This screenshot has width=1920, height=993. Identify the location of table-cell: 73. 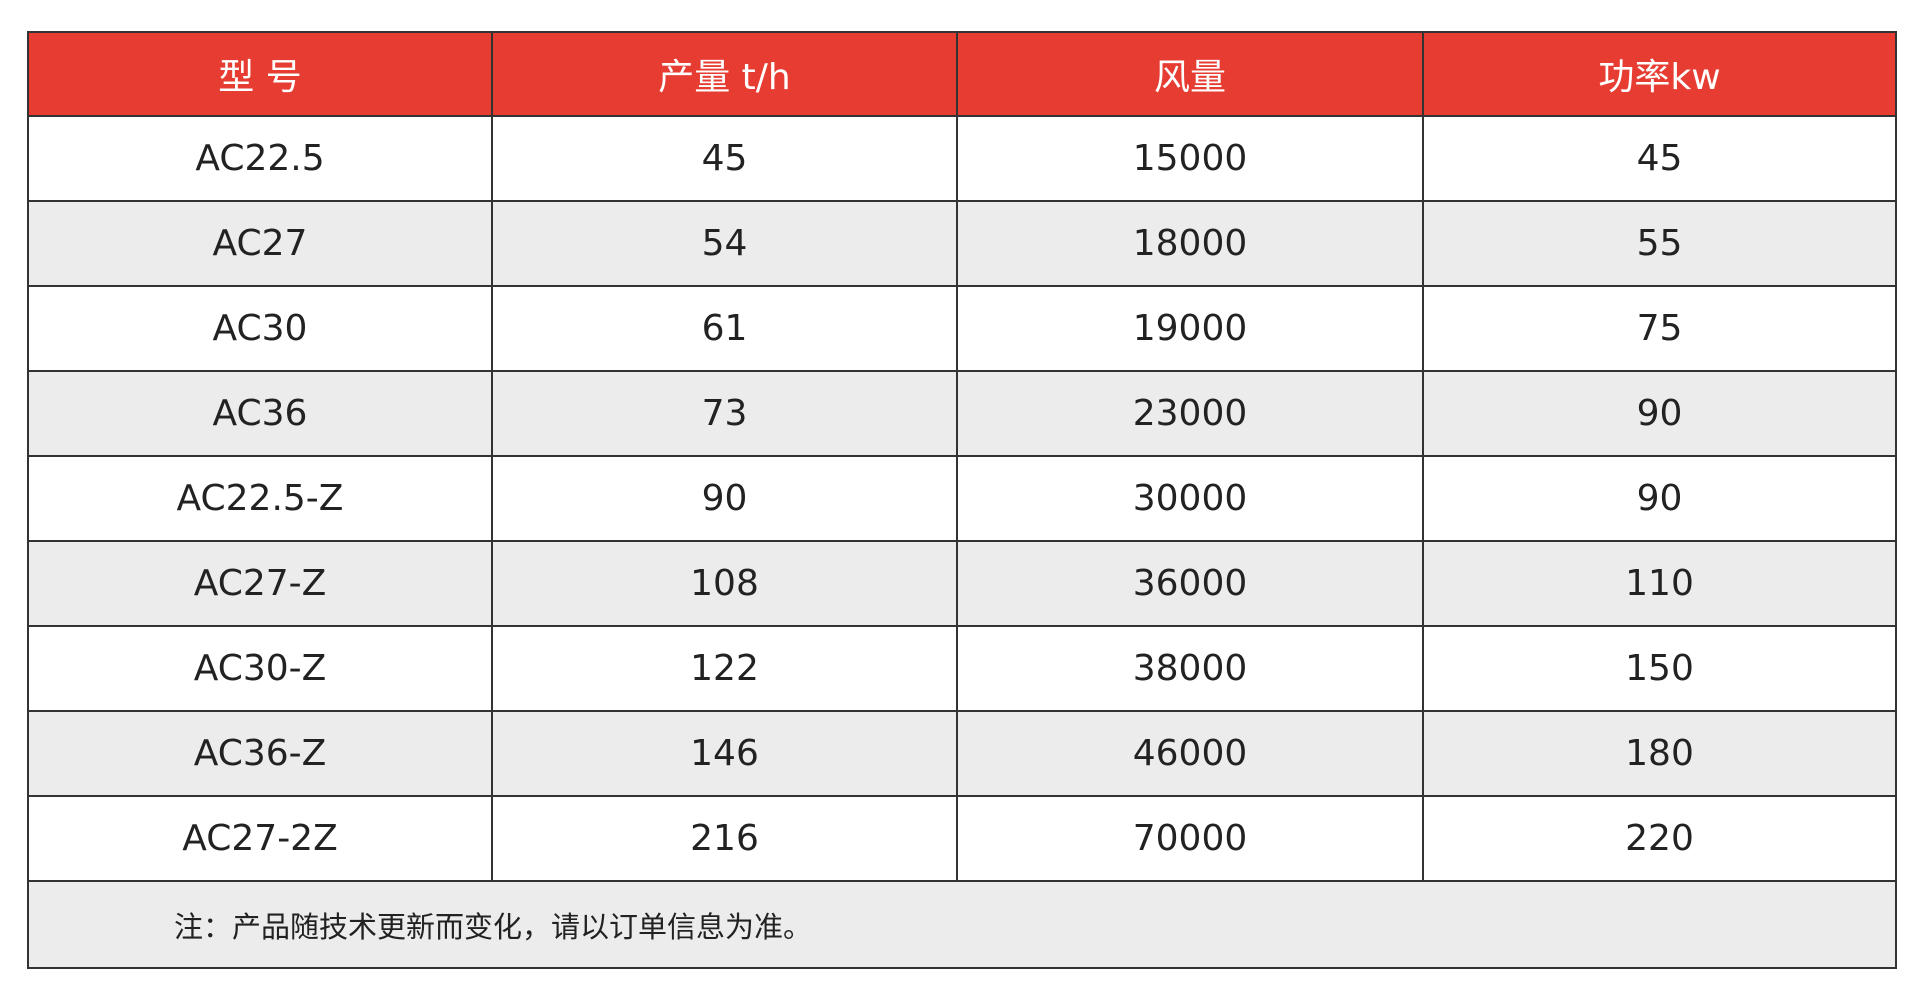
(724, 413).